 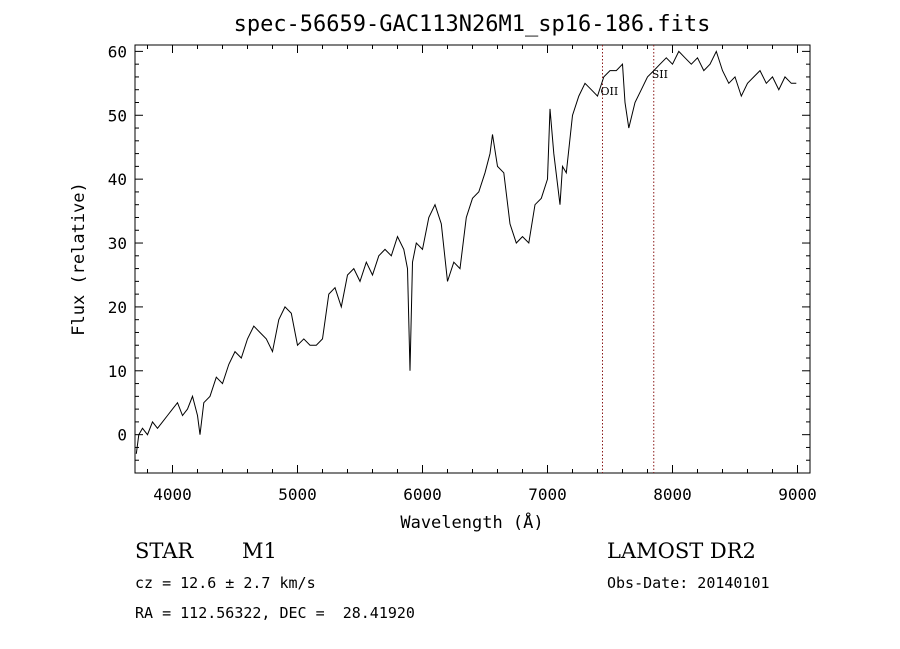 What do you see at coordinates (164, 551) in the screenshot?
I see `object-class: STAR` at bounding box center [164, 551].